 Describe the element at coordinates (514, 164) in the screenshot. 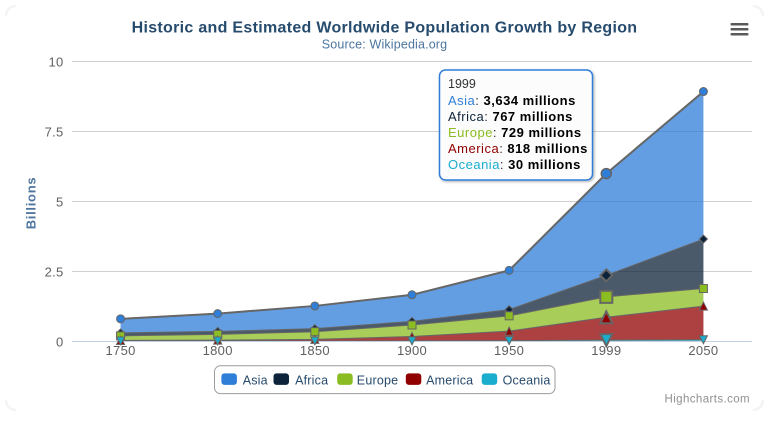

I see `svg-text: Oceania: 30 millions` at that location.